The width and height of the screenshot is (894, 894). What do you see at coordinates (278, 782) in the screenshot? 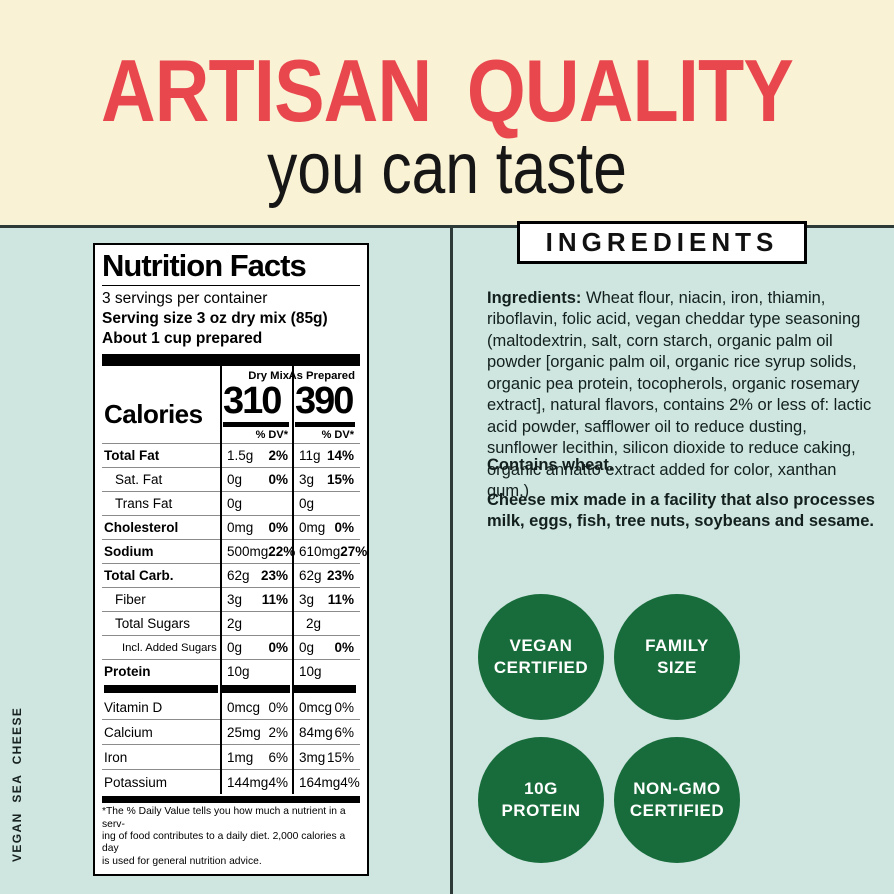
I see `dry-dv: 4%` at bounding box center [278, 782].